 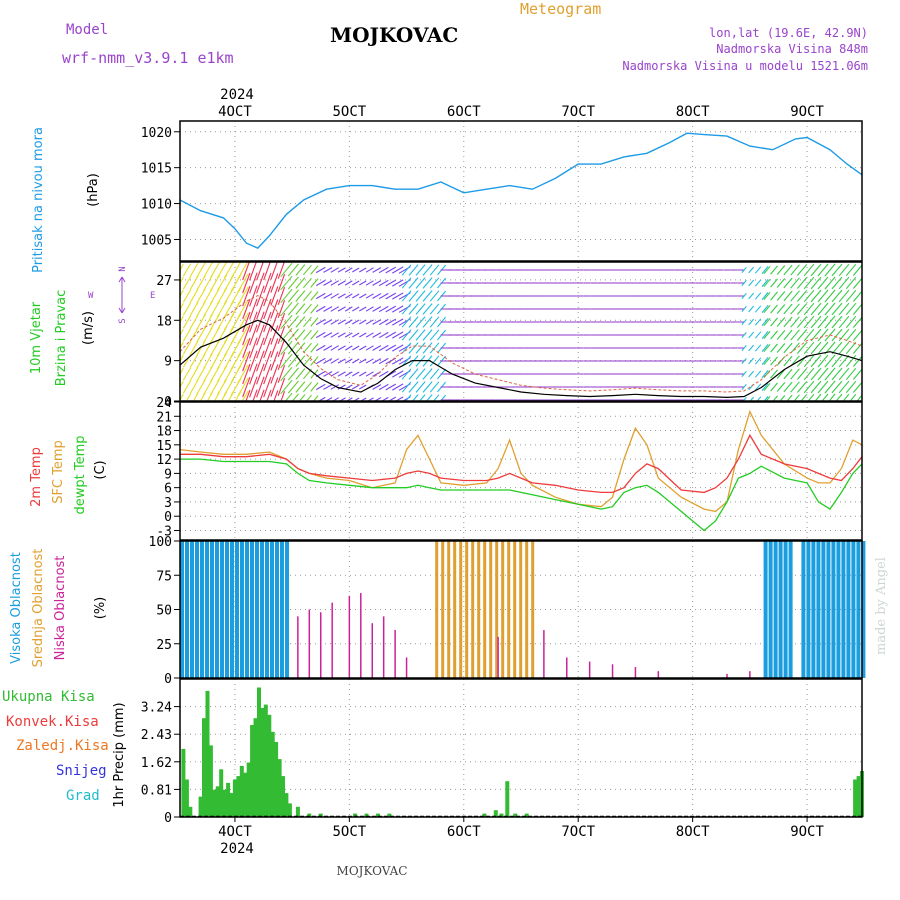 I want to click on compass-n: N, so click(x=123, y=268).